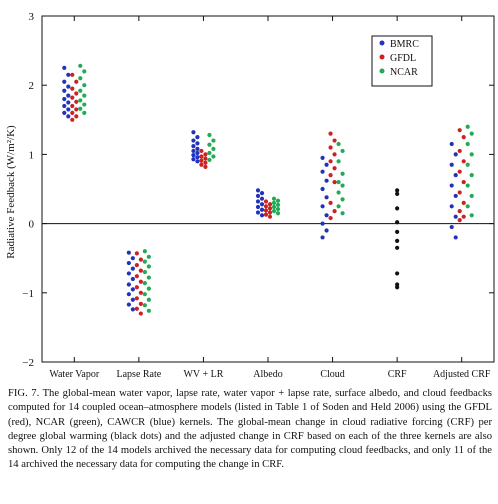 This screenshot has width=498, height=504. I want to click on x-tick-label: Water Vapor, so click(74, 374).